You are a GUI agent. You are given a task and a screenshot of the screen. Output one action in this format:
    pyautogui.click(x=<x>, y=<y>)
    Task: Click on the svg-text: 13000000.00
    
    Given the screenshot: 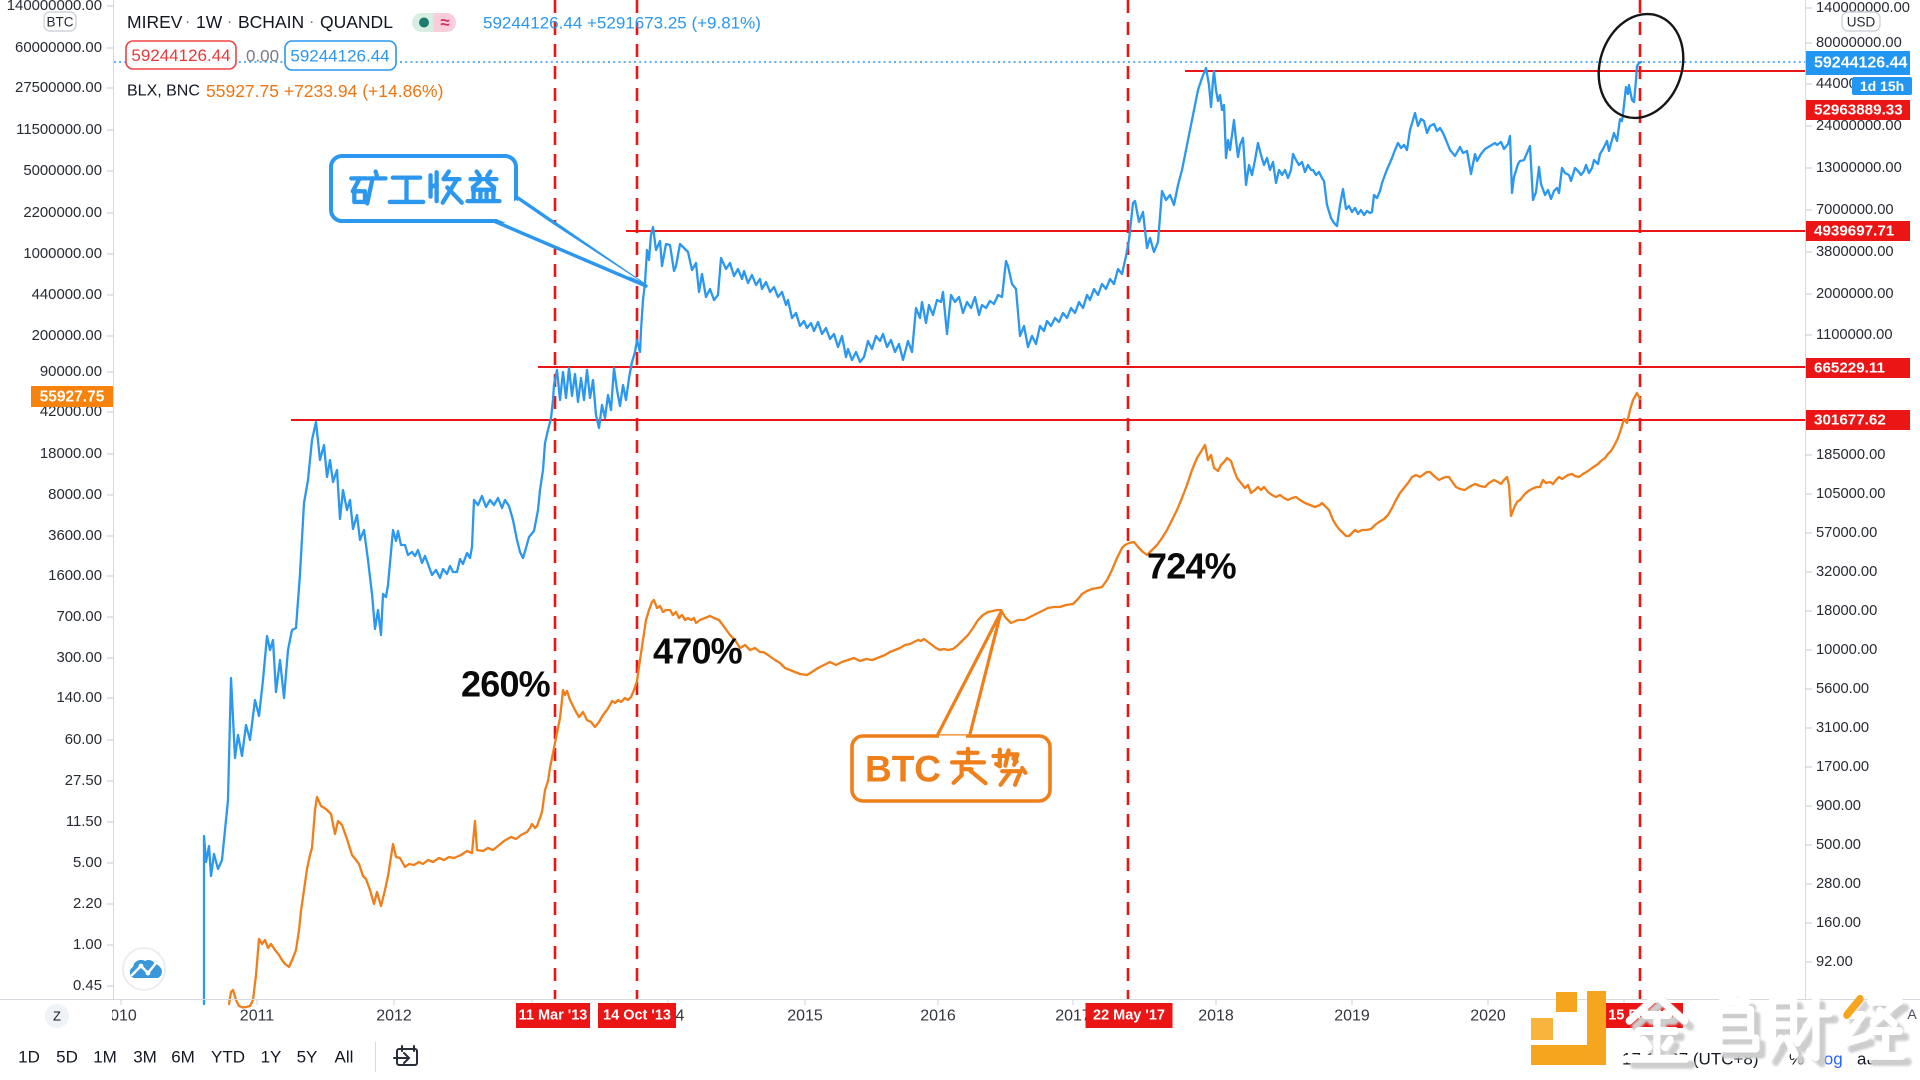 What is the action you would take?
    pyautogui.click(x=1859, y=168)
    